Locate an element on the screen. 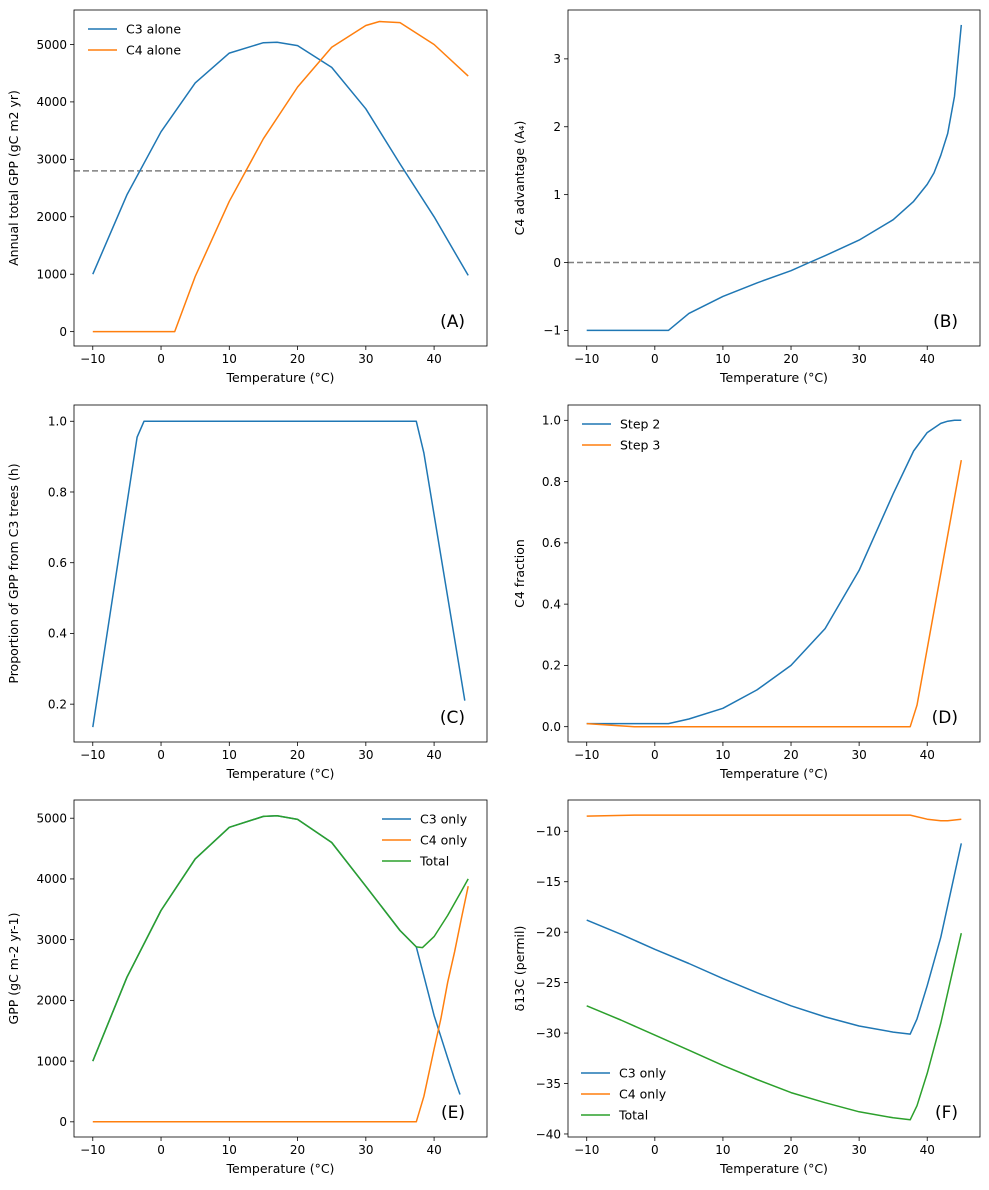  y-tick-label: 3000 is located at coordinates (51, 940).